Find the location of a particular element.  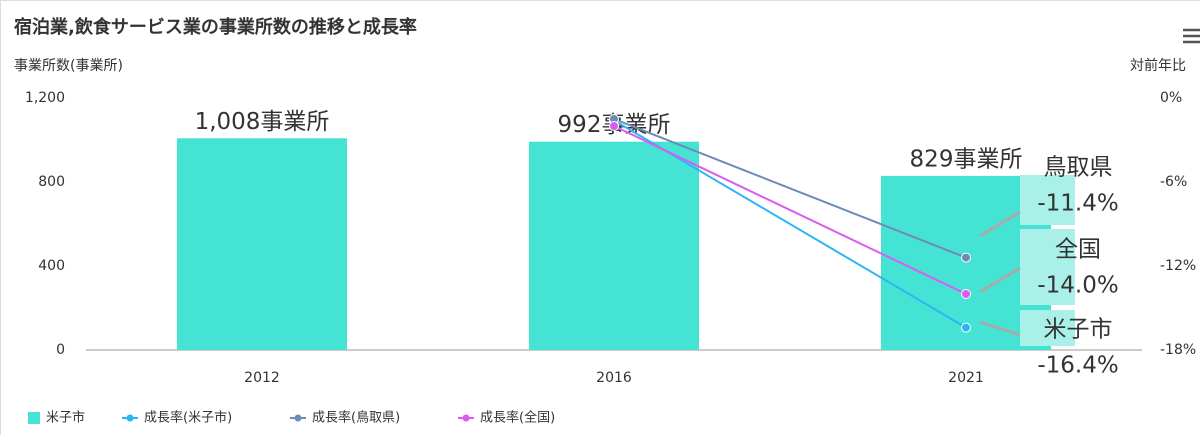

annotation-name: 全国 is located at coordinates (1078, 250).